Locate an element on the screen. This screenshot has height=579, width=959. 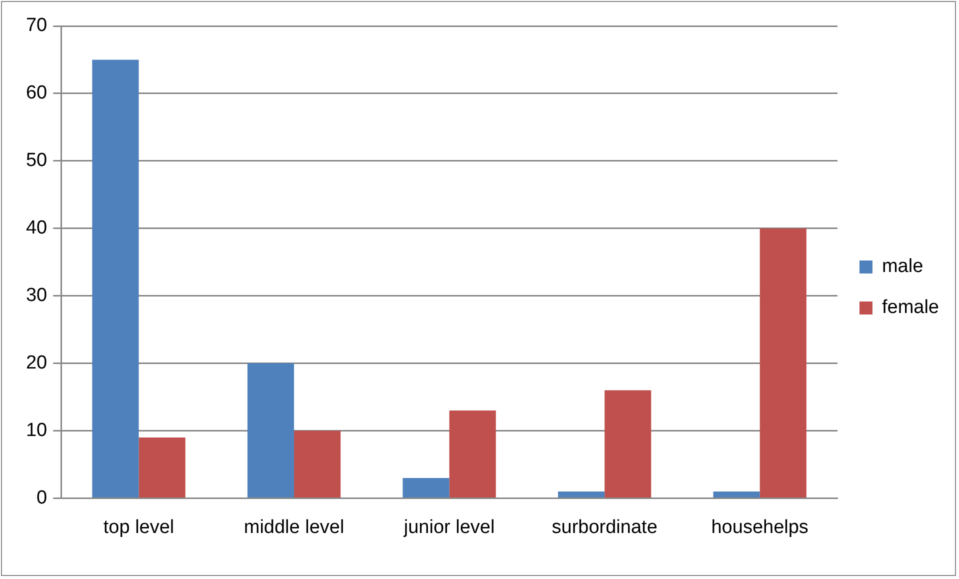
y-tick-label: 50 is located at coordinates (37, 161).